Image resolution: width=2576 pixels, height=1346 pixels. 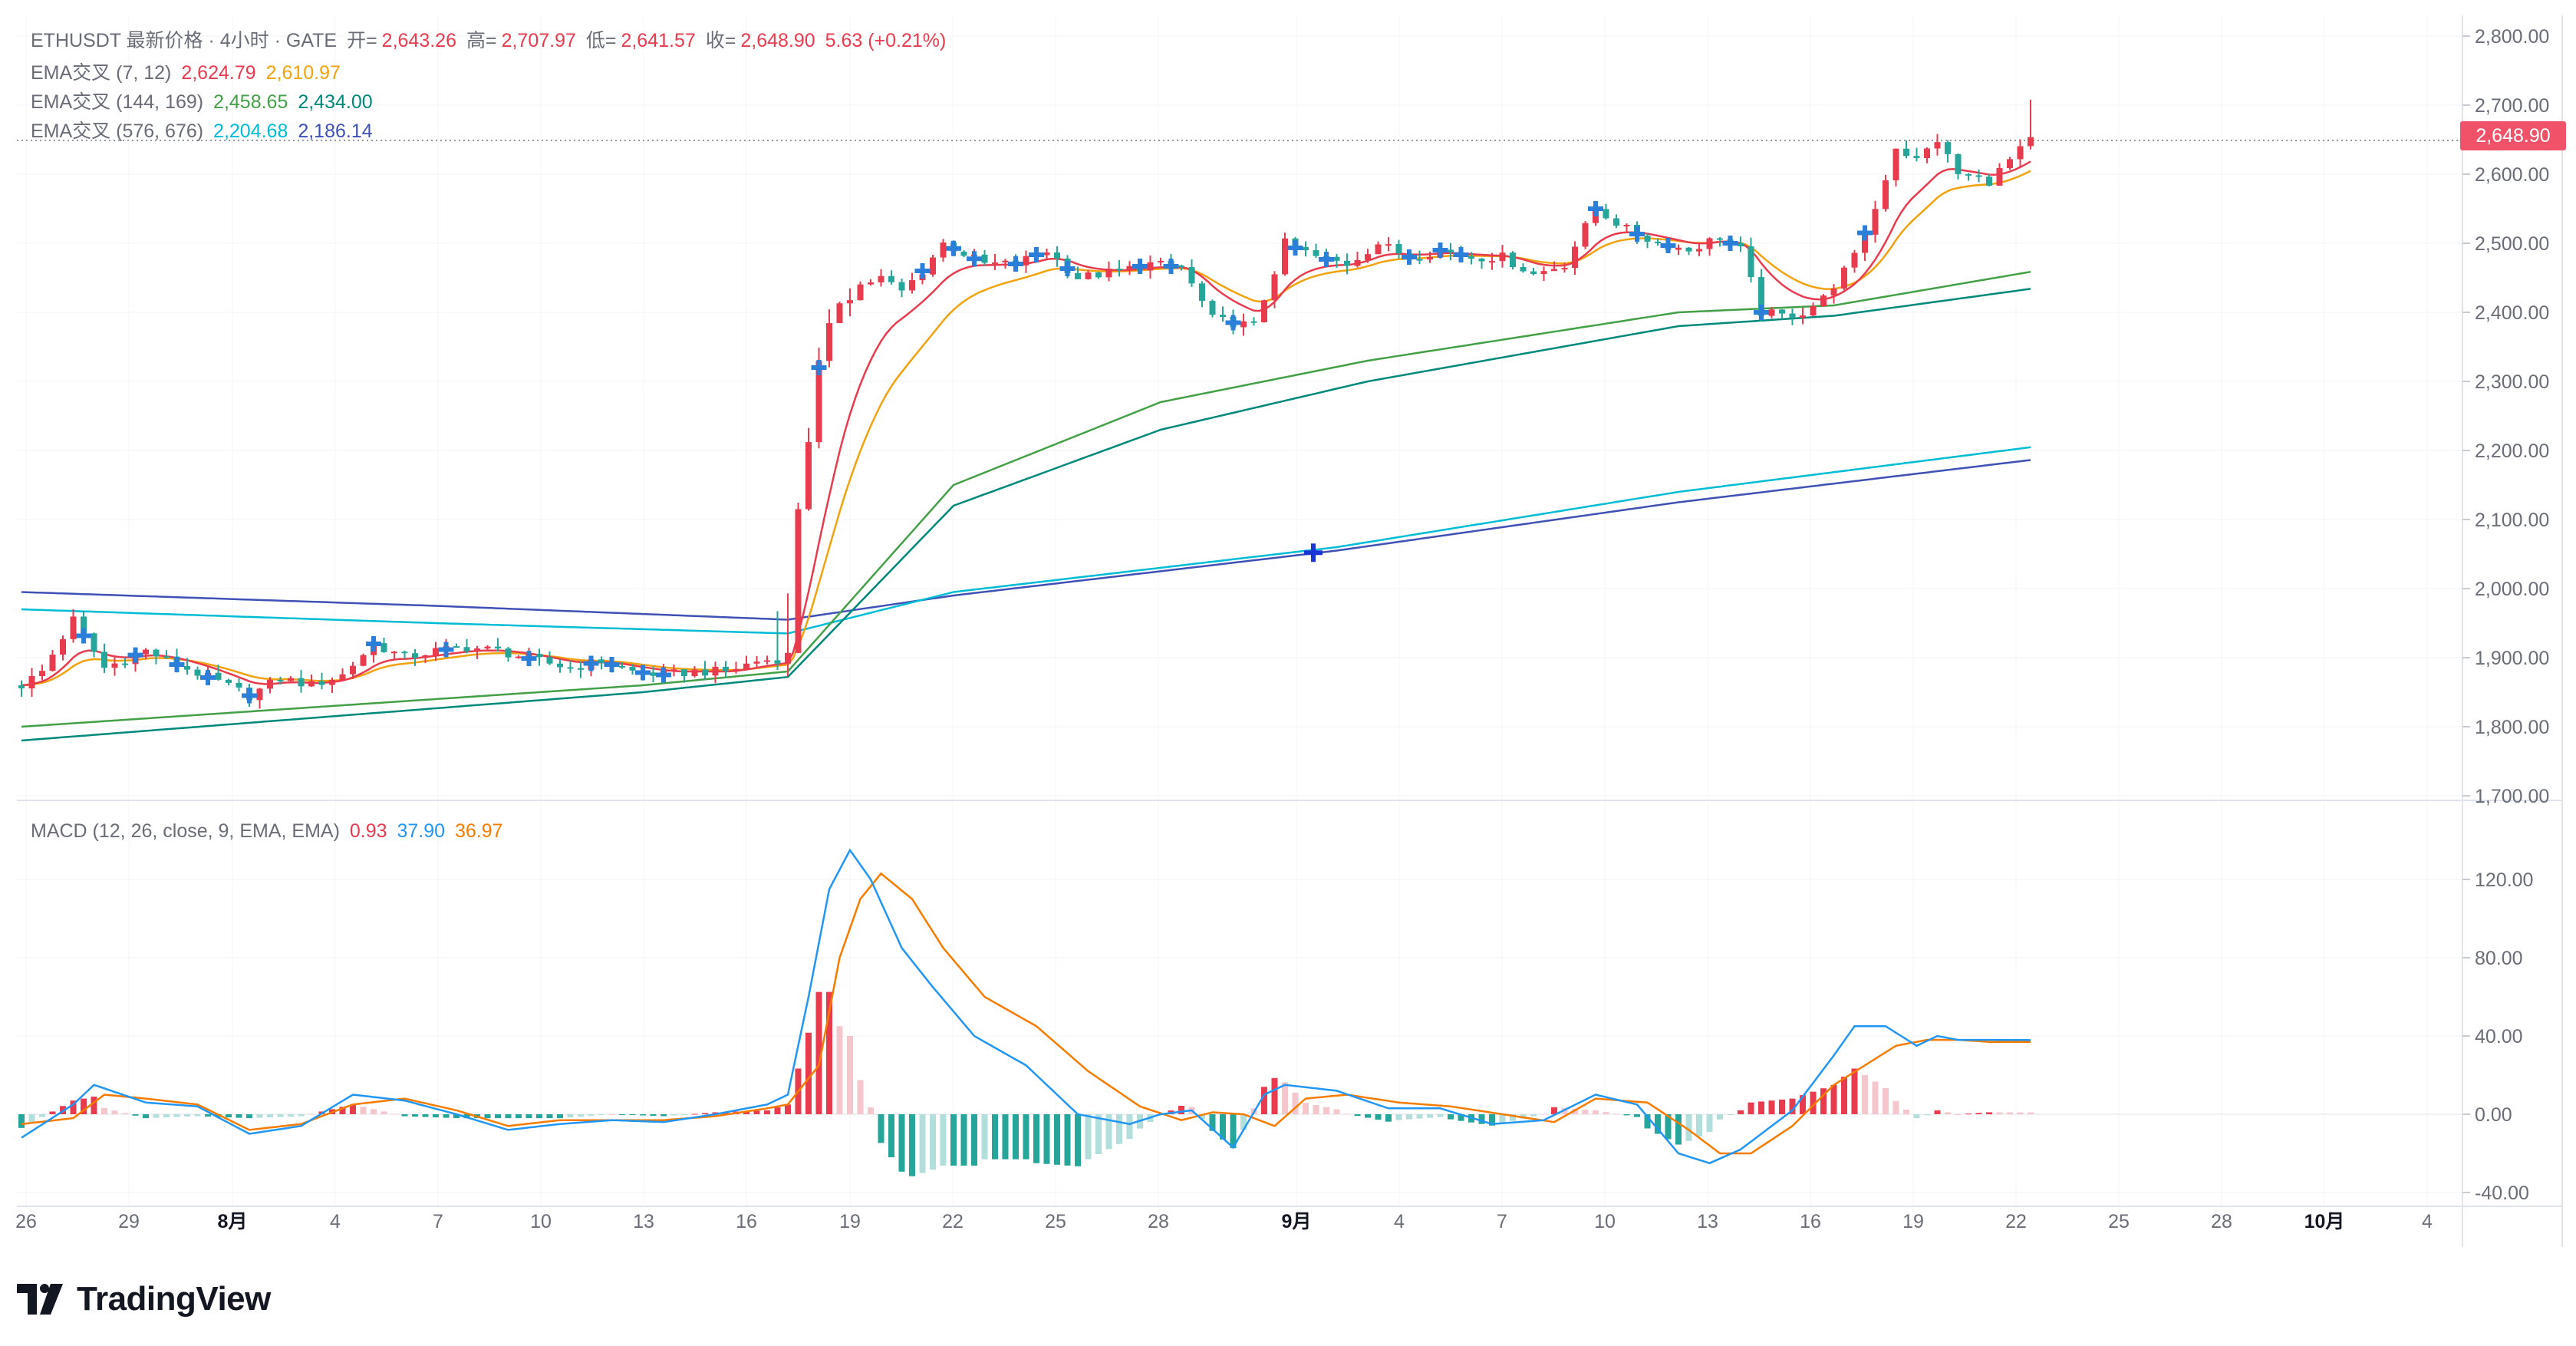 I want to click on time-tick-label: 19, so click(x=850, y=1221).